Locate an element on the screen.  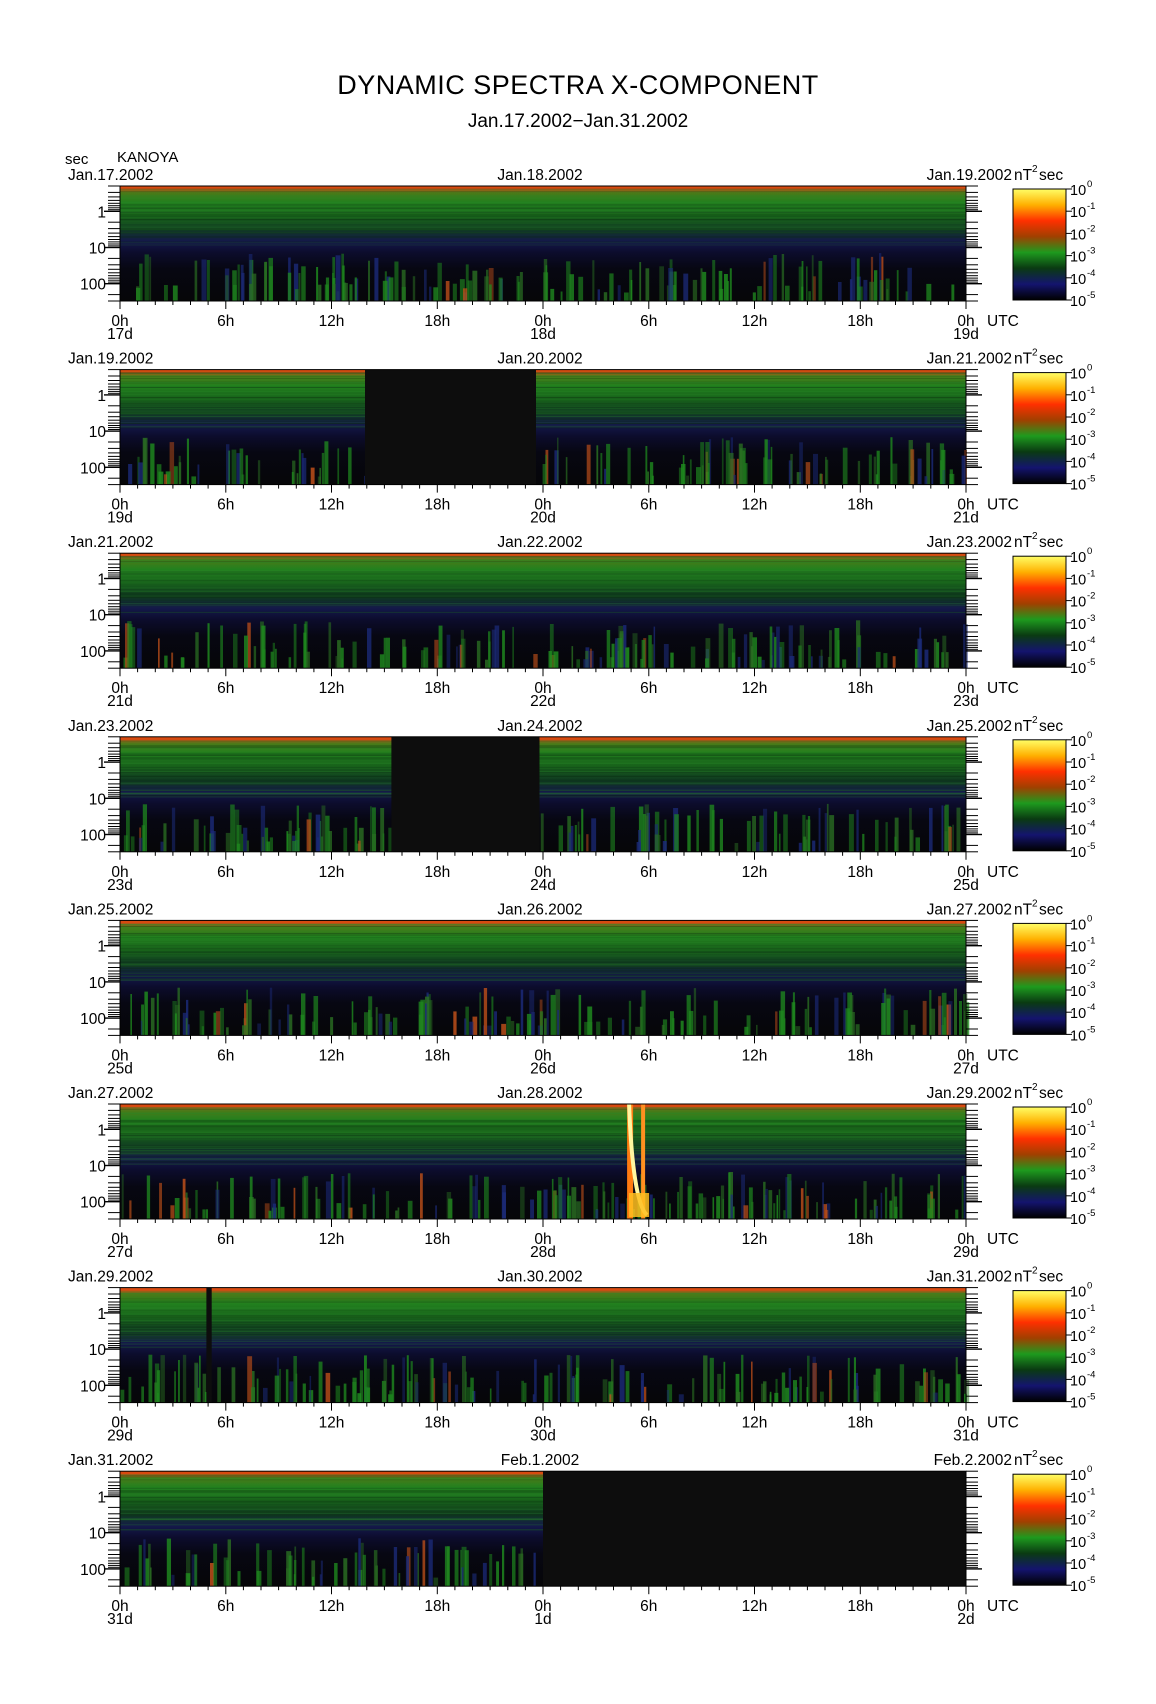
day-label: 26d is located at coordinates (543, 1068).